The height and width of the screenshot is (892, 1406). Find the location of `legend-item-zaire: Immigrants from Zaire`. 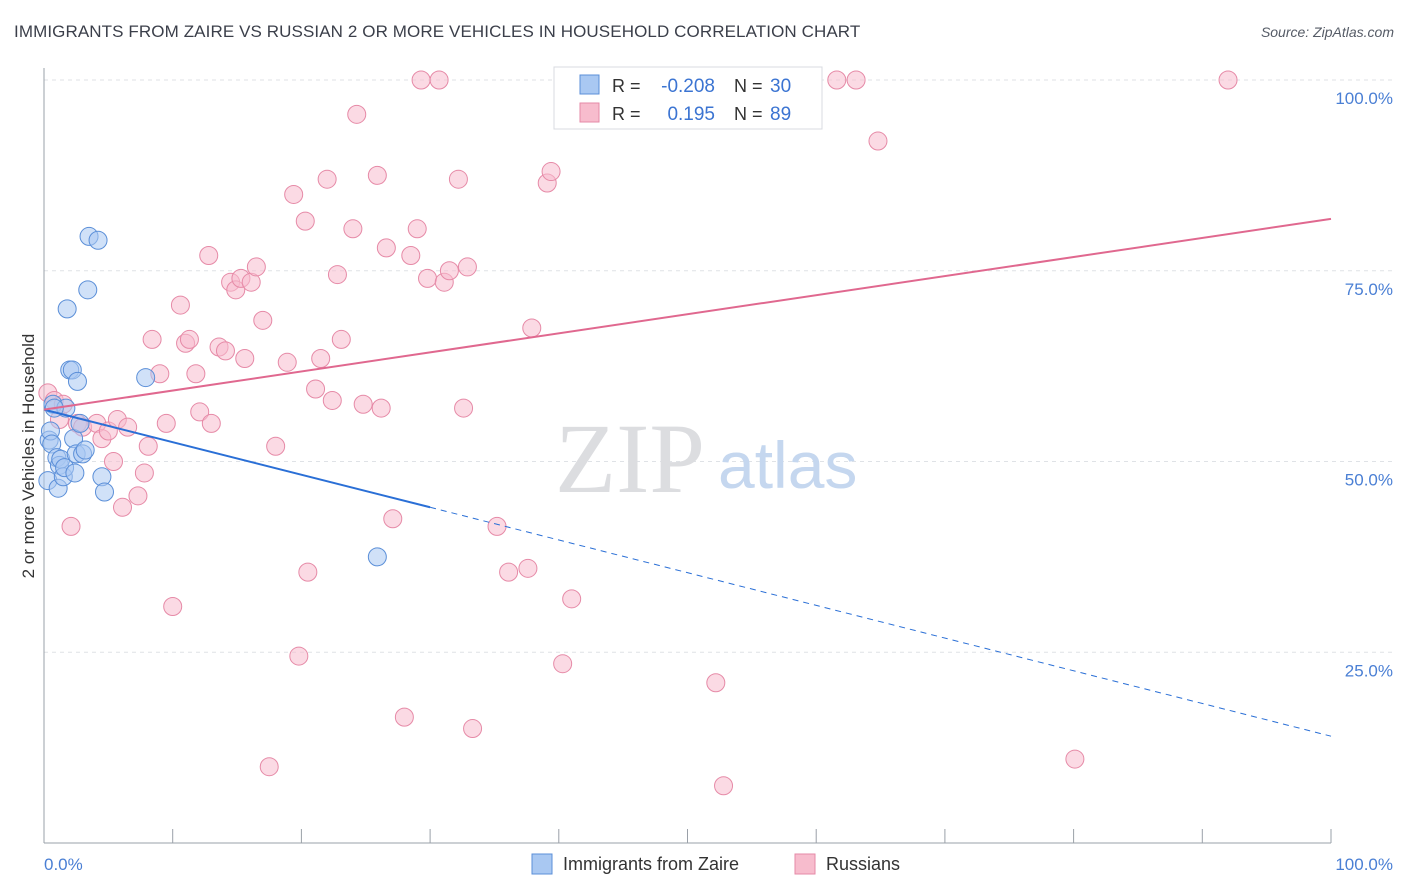

legend-item-zaire: Immigrants from Zaire is located at coordinates (635, 864).